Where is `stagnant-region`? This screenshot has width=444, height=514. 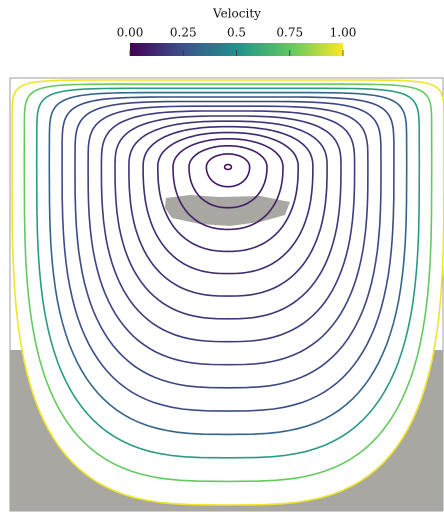
stagnant-region is located at coordinates (227, 210).